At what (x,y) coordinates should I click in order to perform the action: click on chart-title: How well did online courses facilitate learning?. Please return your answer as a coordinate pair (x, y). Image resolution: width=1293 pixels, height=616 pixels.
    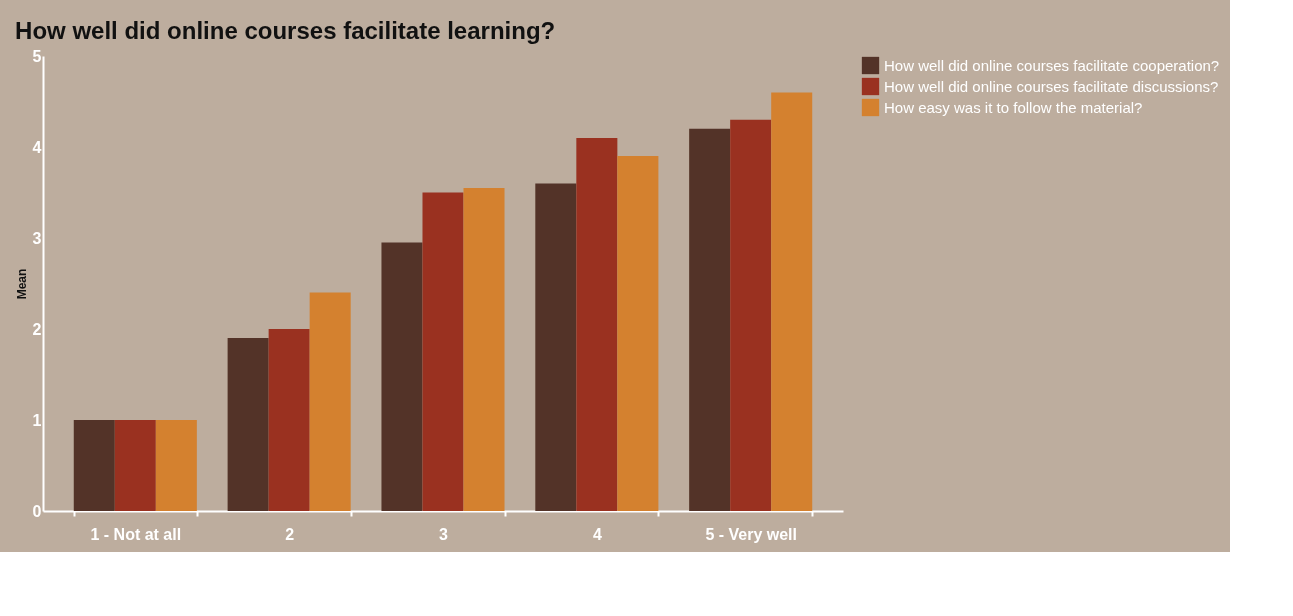
    Looking at the image, I should click on (285, 30).